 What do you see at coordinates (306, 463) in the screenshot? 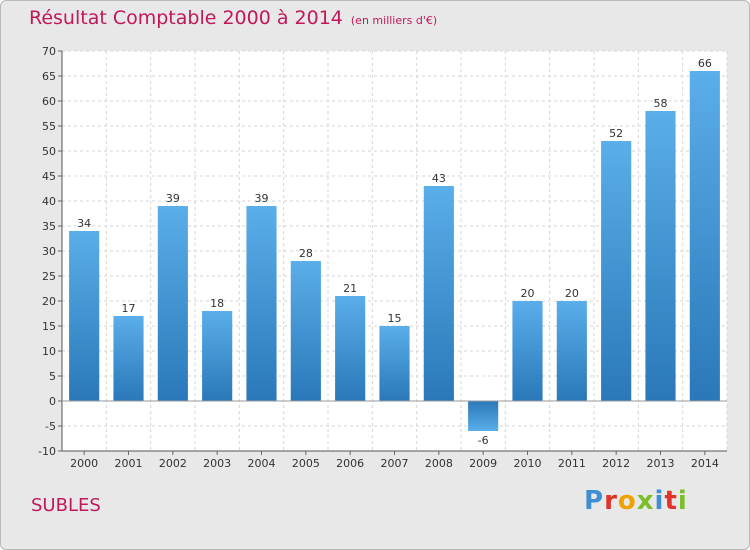
I see `x-tick-label: 2005` at bounding box center [306, 463].